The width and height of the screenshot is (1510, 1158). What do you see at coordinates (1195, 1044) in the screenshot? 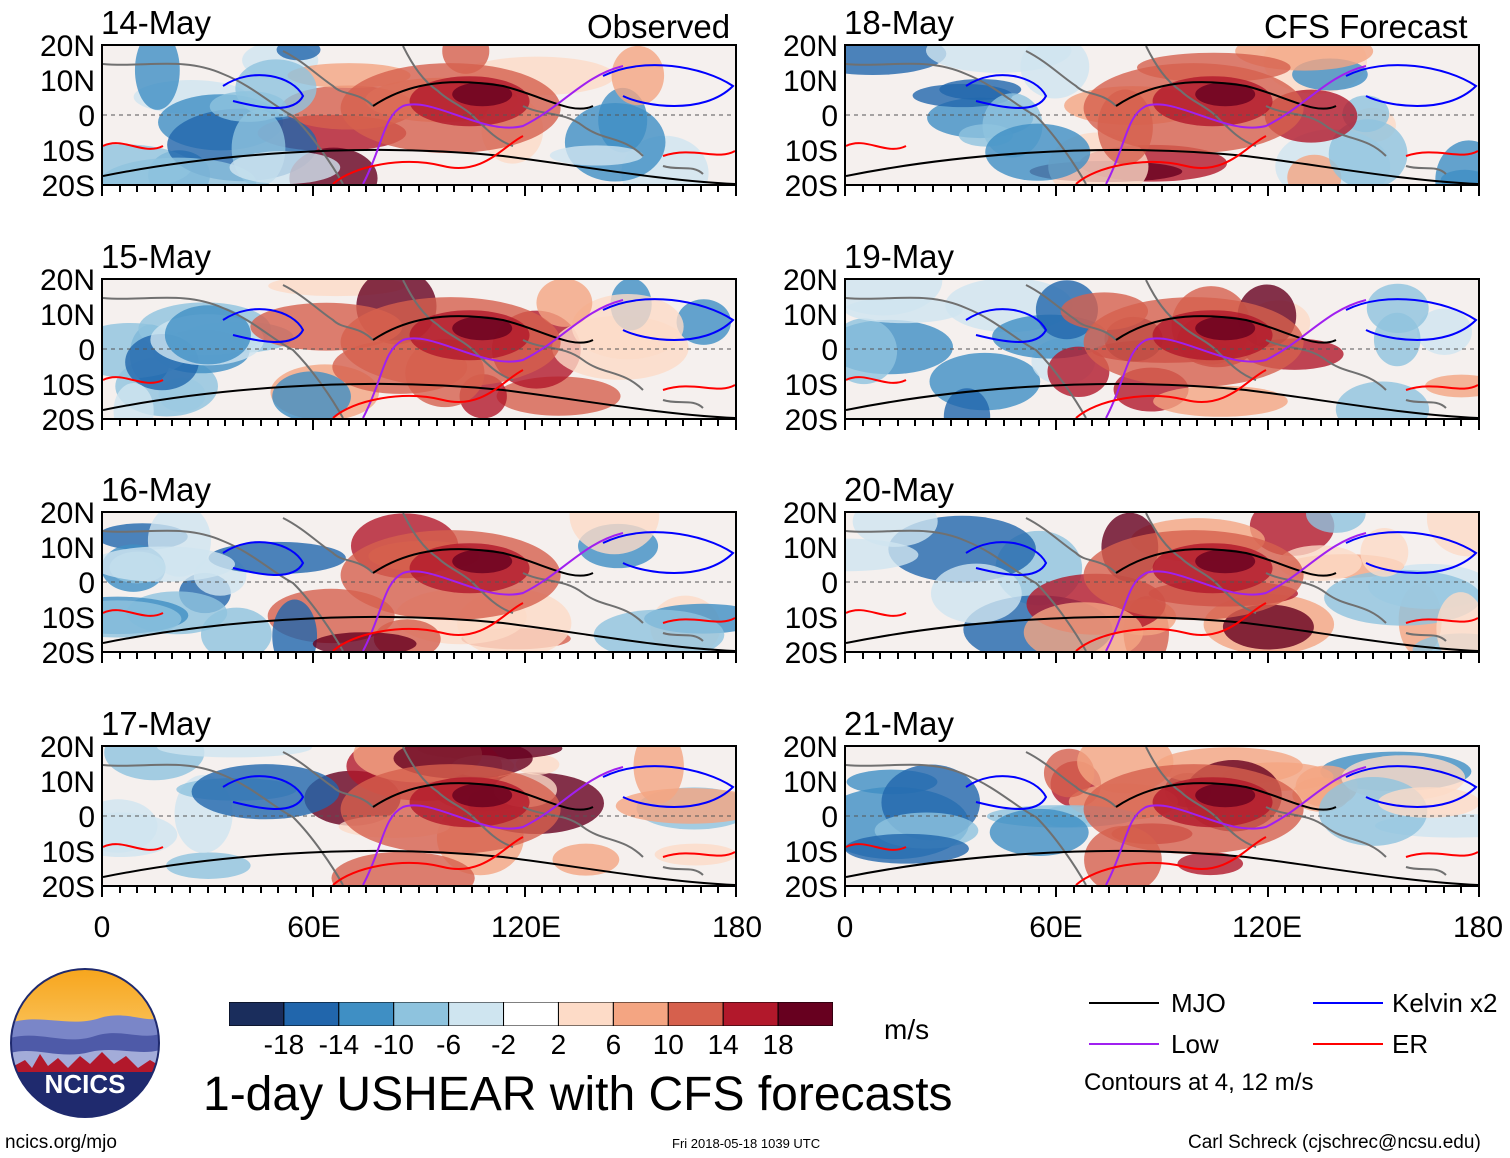
I see `legend-label-low: Low` at bounding box center [1195, 1044].